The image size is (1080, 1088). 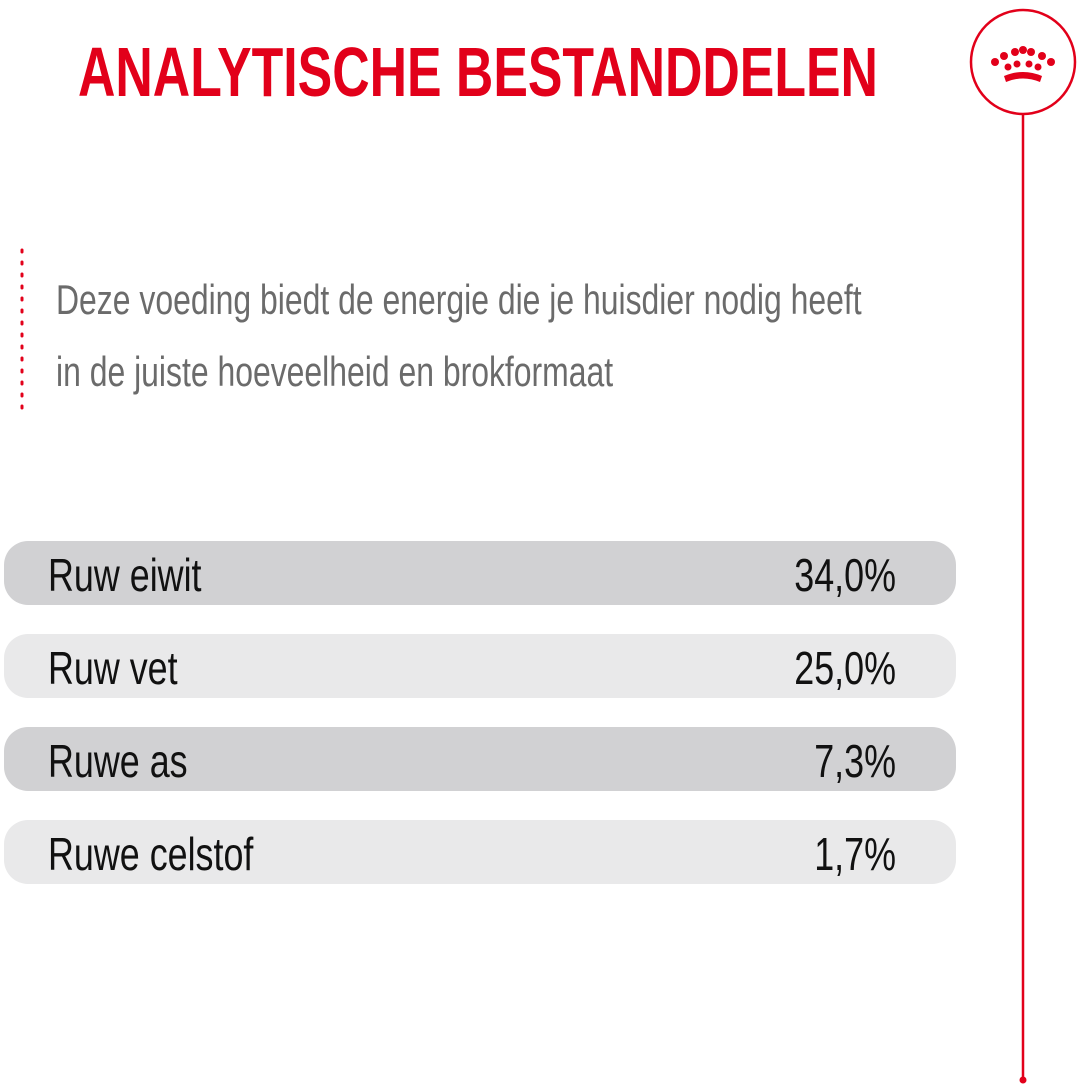 What do you see at coordinates (845, 575) in the screenshot?
I see `row-value: 34,0%` at bounding box center [845, 575].